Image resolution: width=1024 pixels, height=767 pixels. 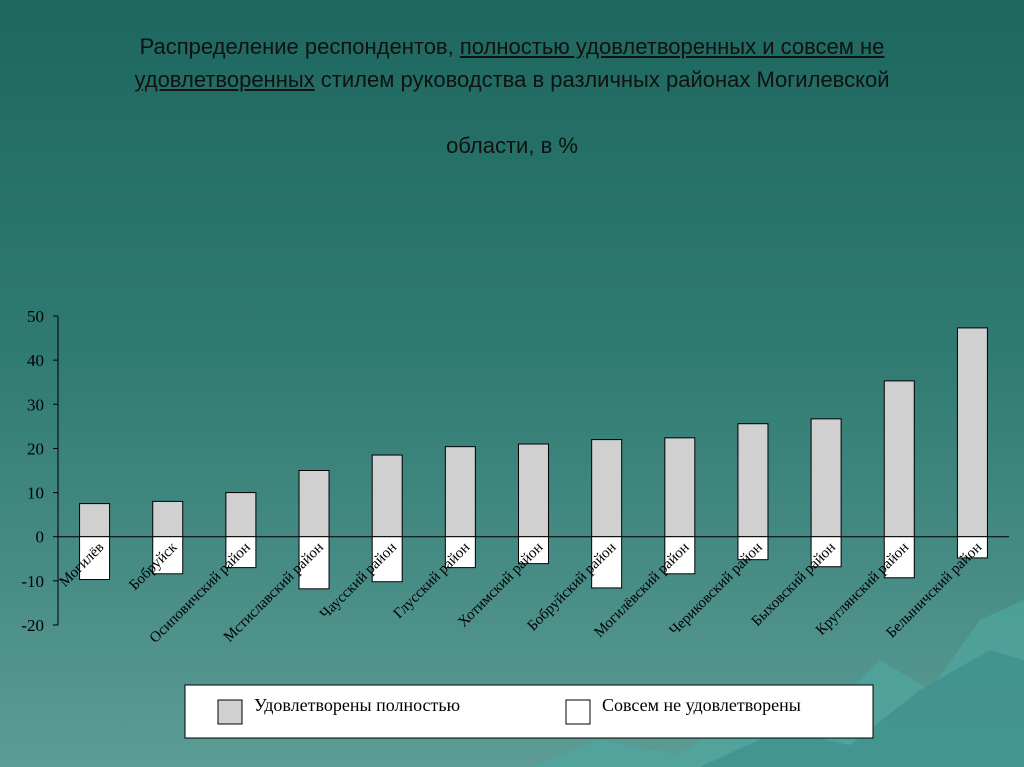 I want to click on y-tick-label: 30, so click(x=35, y=404).